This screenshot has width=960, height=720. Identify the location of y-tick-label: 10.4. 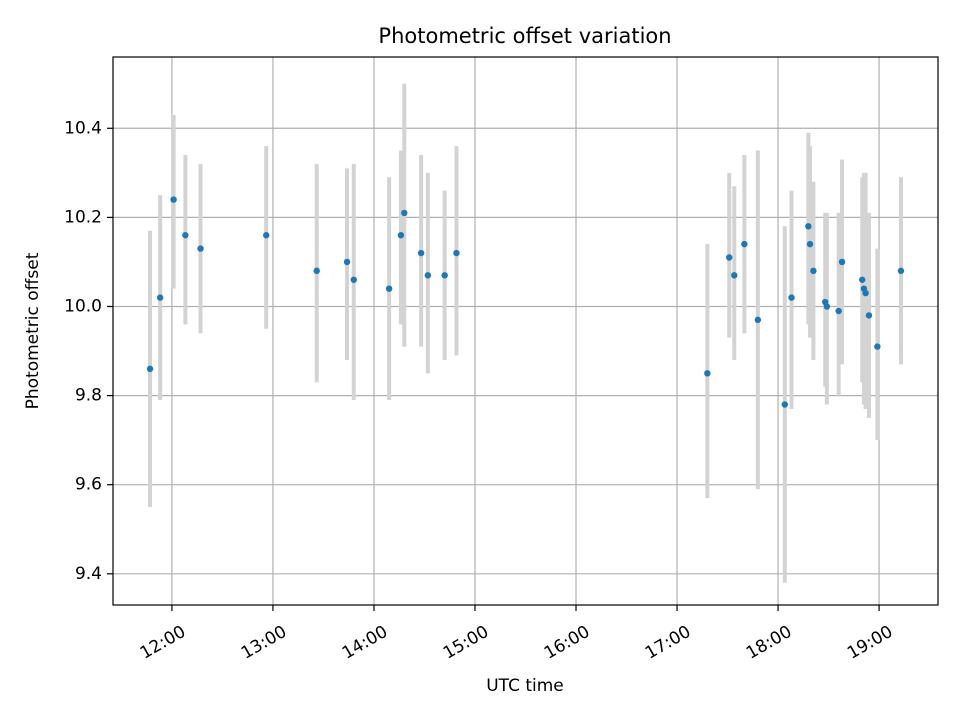
(83, 128).